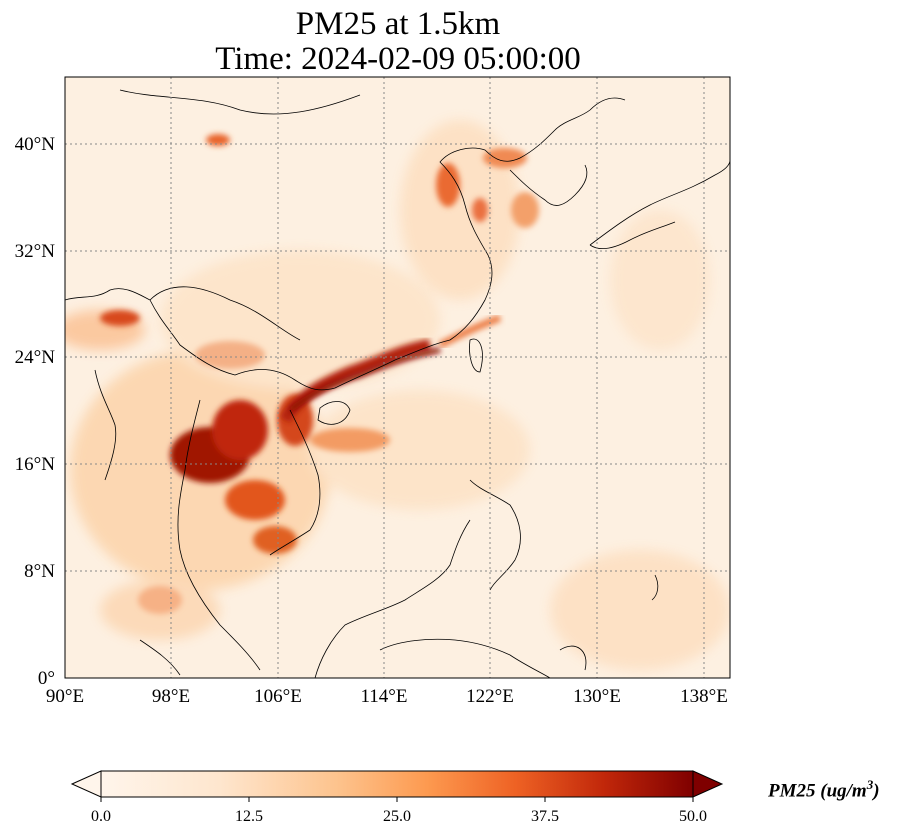 Image resolution: width=905 pixels, height=836 pixels. I want to click on x-tick-label: 122°E, so click(490, 696).